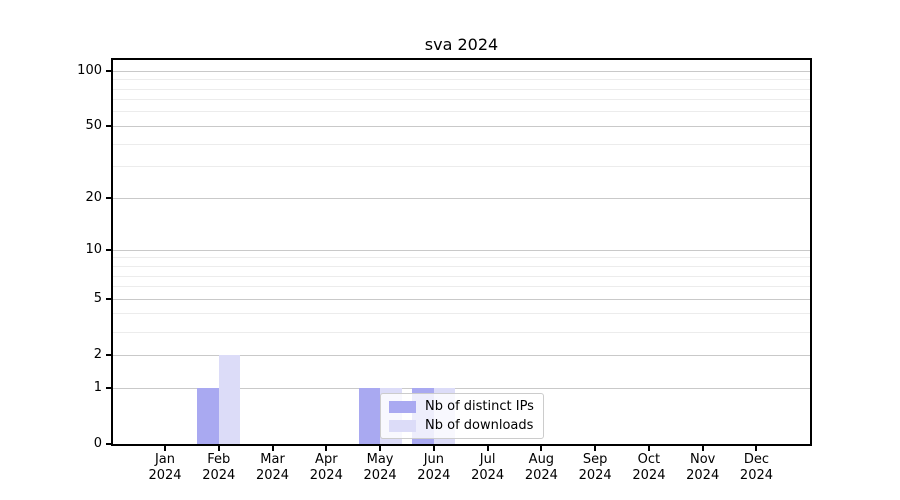  I want to click on y-tick-label: 100, so click(89, 71).